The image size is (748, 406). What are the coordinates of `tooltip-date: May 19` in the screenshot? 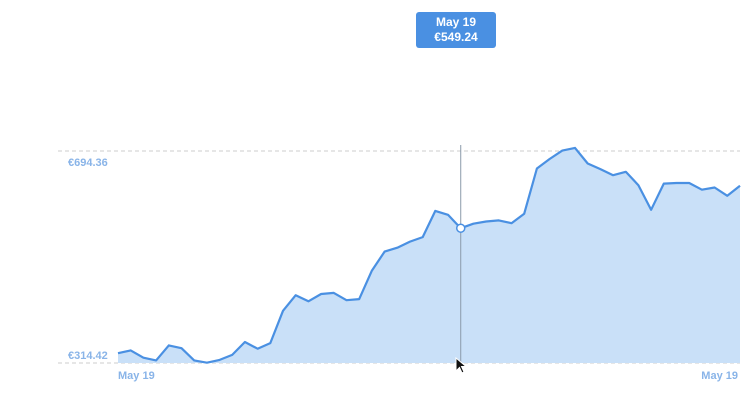 It's located at (456, 22).